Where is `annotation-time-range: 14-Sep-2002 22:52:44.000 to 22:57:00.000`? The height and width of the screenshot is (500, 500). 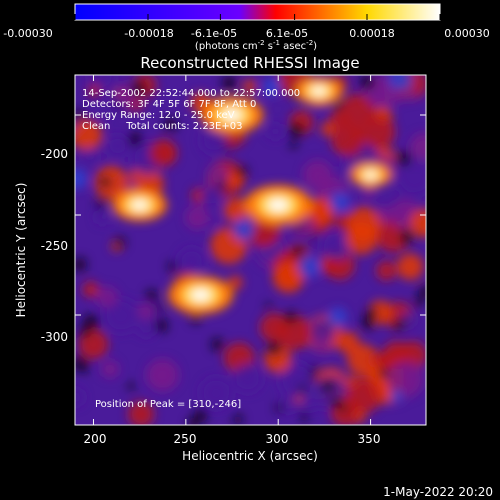 annotation-time-range: 14-Sep-2002 22:52:44.000 to 22:57:00.000 is located at coordinates (191, 93).